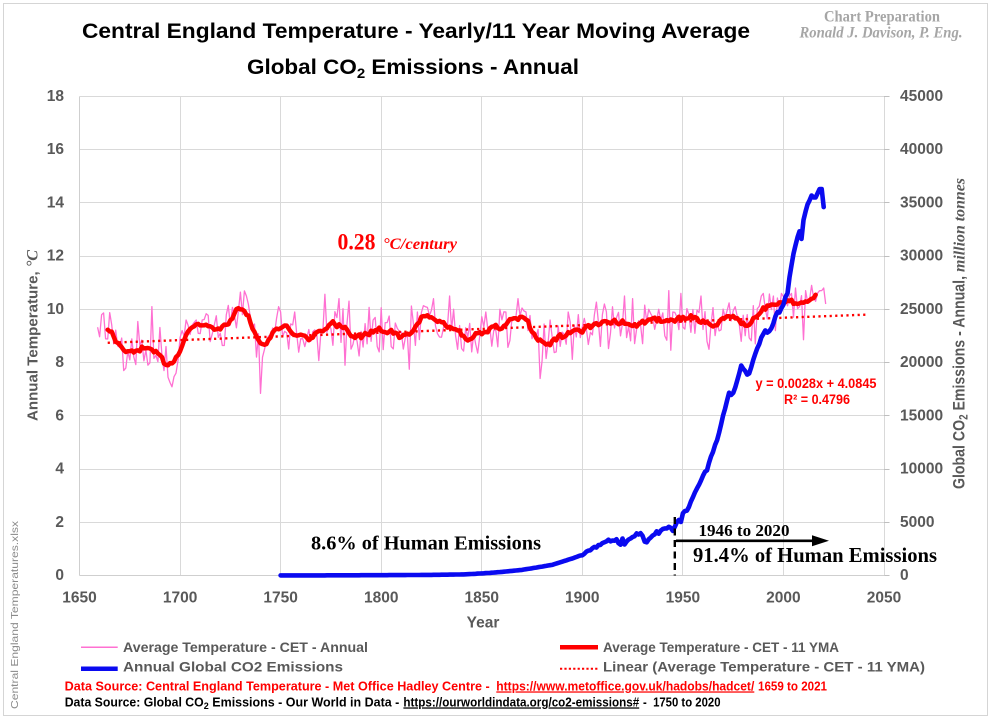 The image size is (991, 719). I want to click on svg-text: 1659 to 2021, so click(792, 686).